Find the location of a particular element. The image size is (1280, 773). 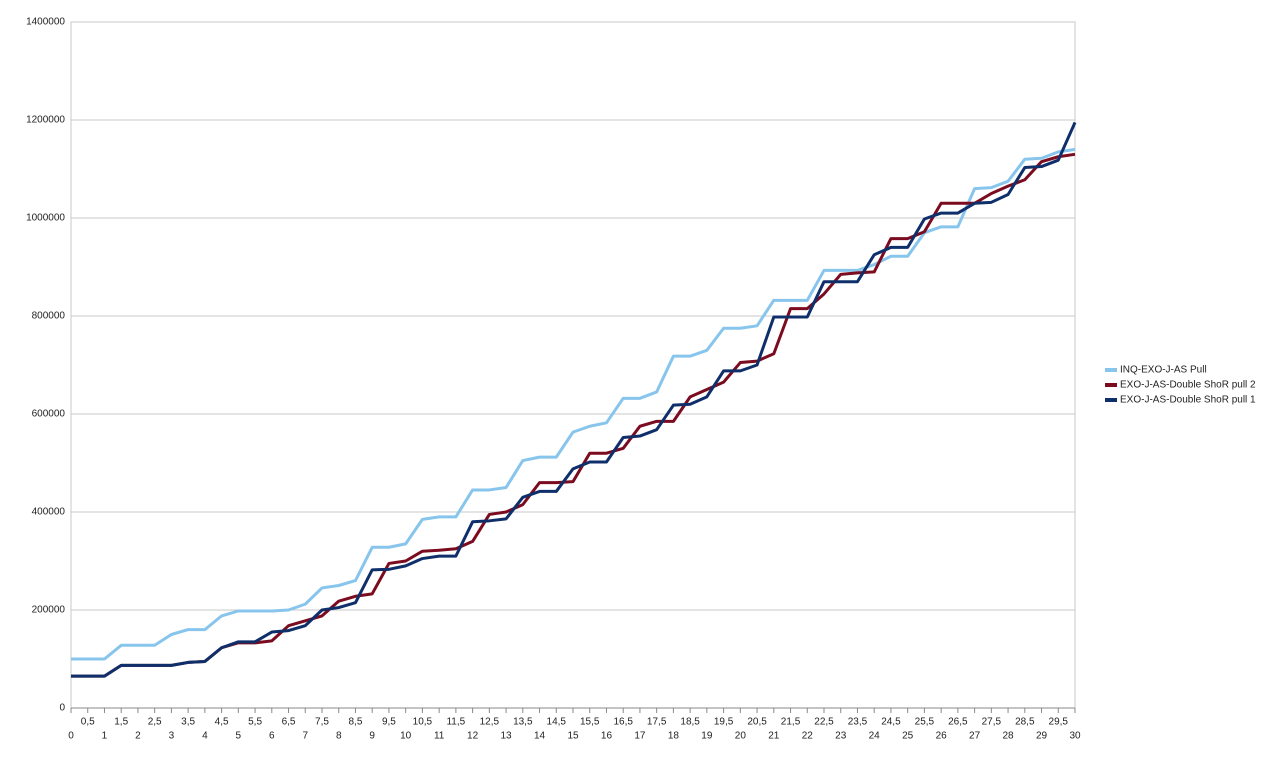

x-tick-label: 5 is located at coordinates (239, 736).